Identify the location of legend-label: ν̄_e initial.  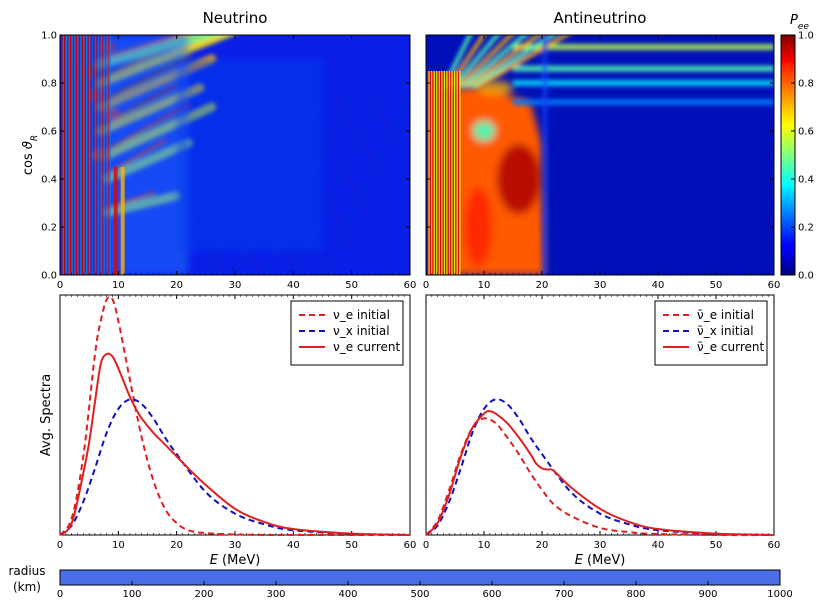
(725, 315).